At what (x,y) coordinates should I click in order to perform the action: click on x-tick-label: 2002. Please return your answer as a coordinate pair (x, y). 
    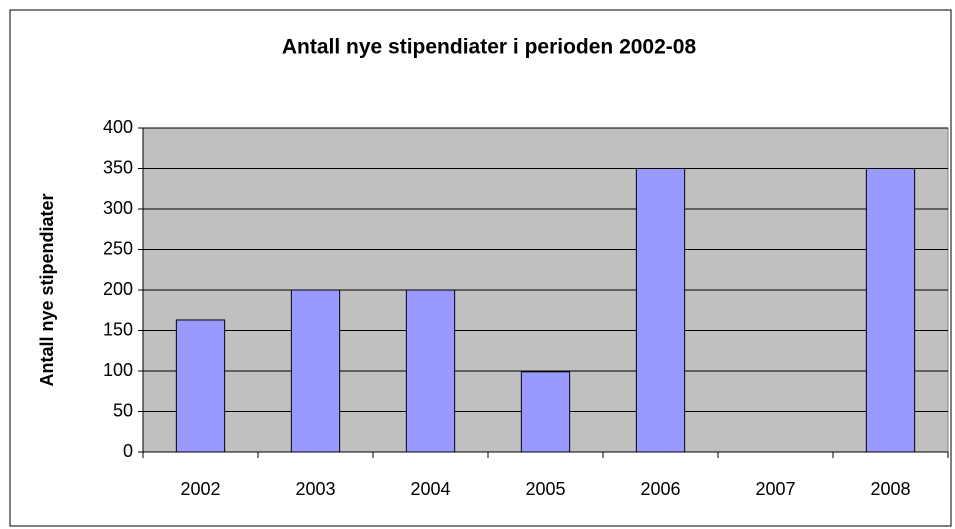
    Looking at the image, I should click on (200, 489).